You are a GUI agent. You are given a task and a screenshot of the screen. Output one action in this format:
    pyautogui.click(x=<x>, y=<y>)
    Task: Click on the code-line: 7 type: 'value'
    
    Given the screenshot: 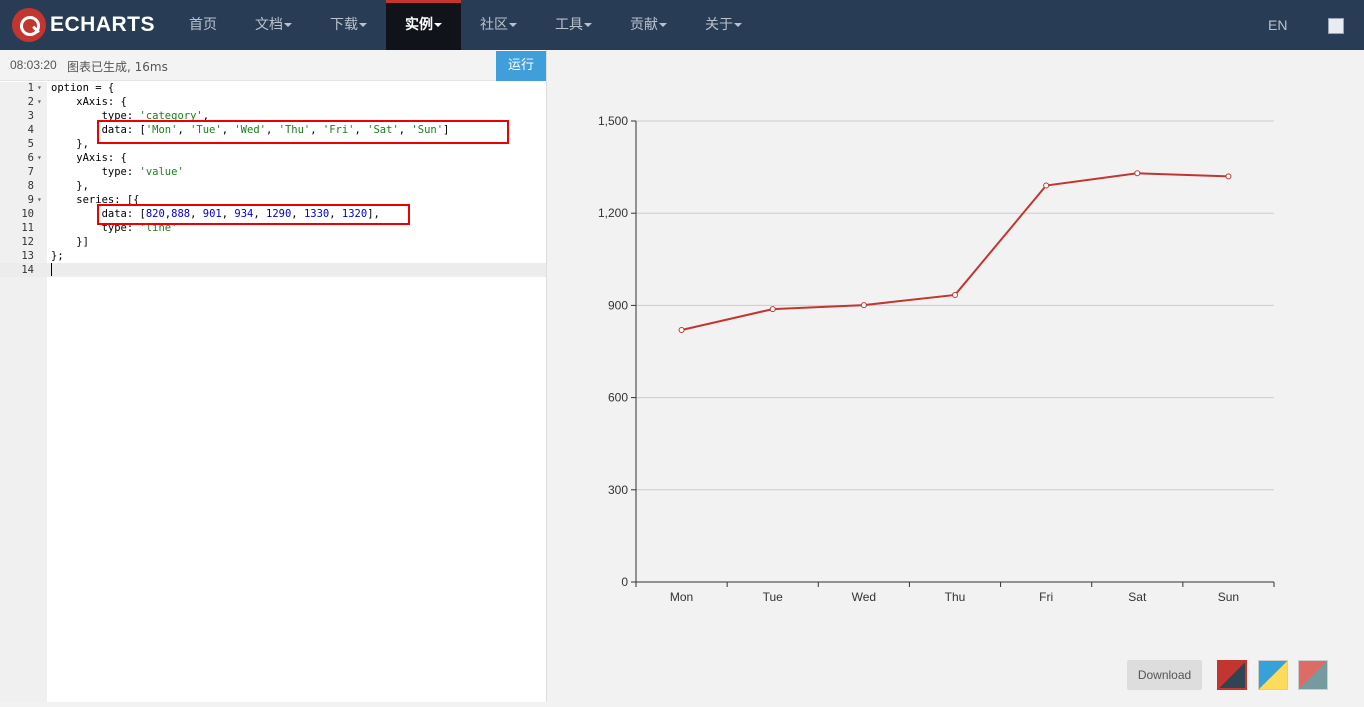 What is the action you would take?
    pyautogui.click(x=273, y=172)
    